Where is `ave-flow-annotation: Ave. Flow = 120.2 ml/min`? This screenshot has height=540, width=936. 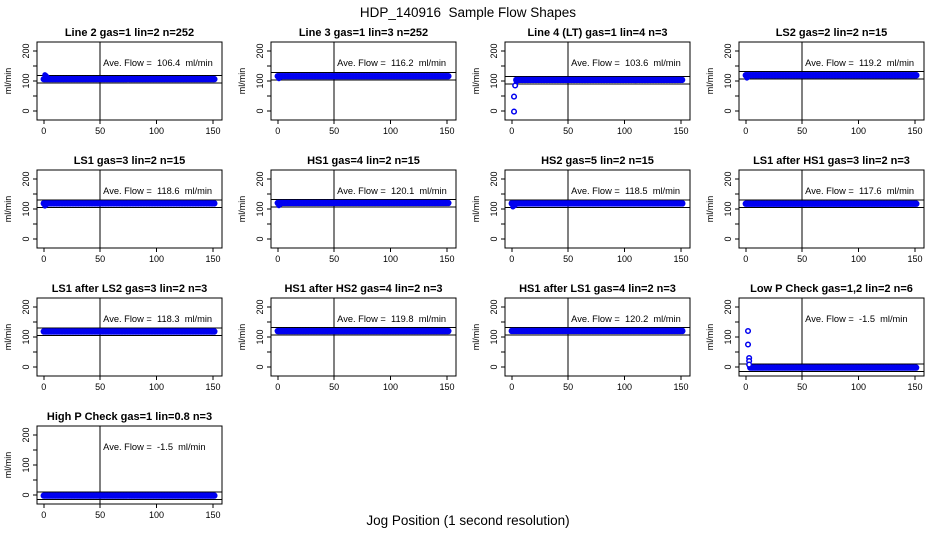
ave-flow-annotation: Ave. Flow = 120.2 ml/min is located at coordinates (626, 319).